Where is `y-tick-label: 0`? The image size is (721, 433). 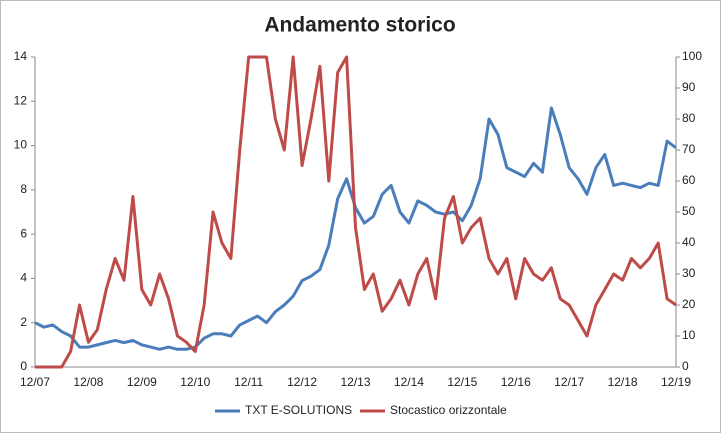
y-tick-label: 0 is located at coordinates (23, 366).